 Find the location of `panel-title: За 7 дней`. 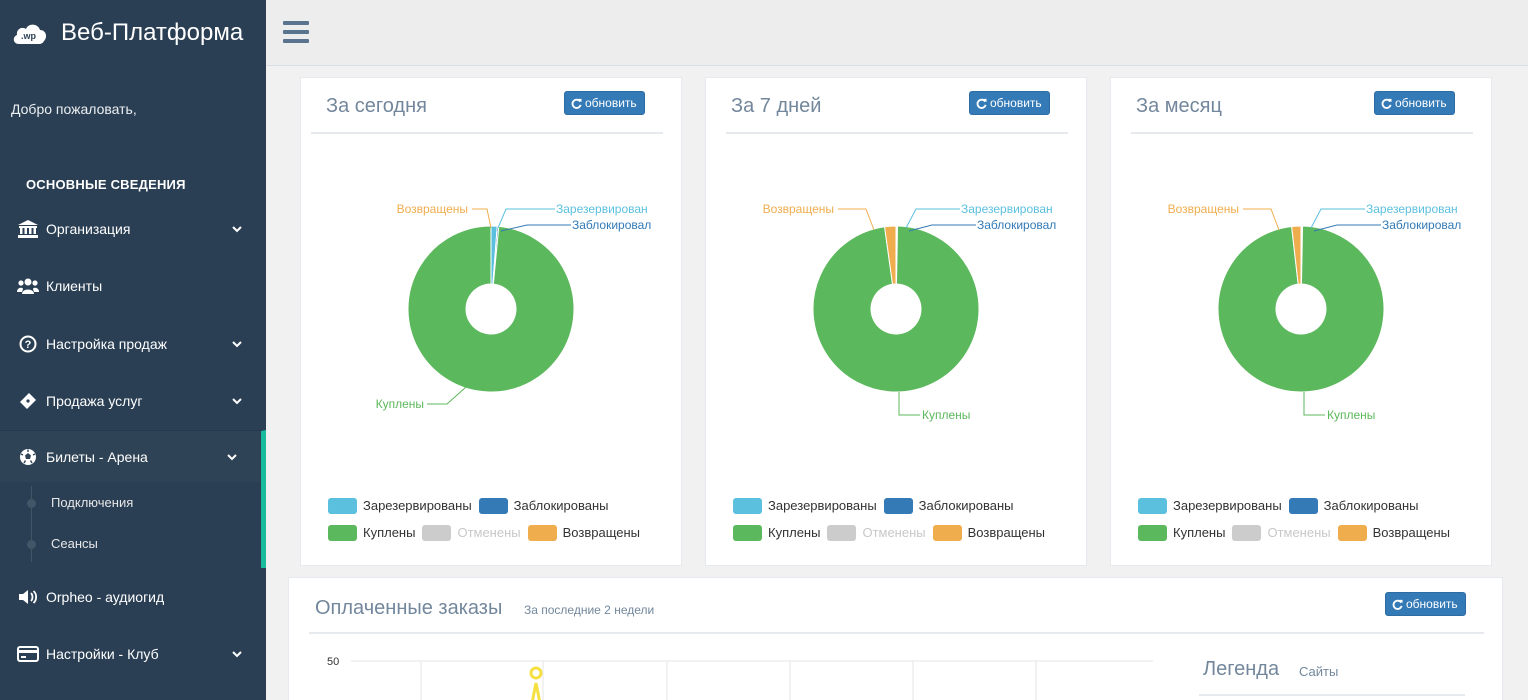

panel-title: За 7 дней is located at coordinates (776, 106).